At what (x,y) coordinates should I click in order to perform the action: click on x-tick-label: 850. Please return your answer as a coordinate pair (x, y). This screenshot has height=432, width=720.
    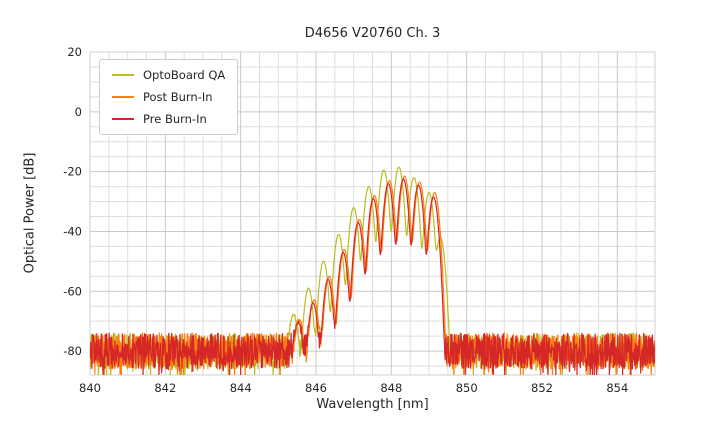
    Looking at the image, I should click on (467, 388).